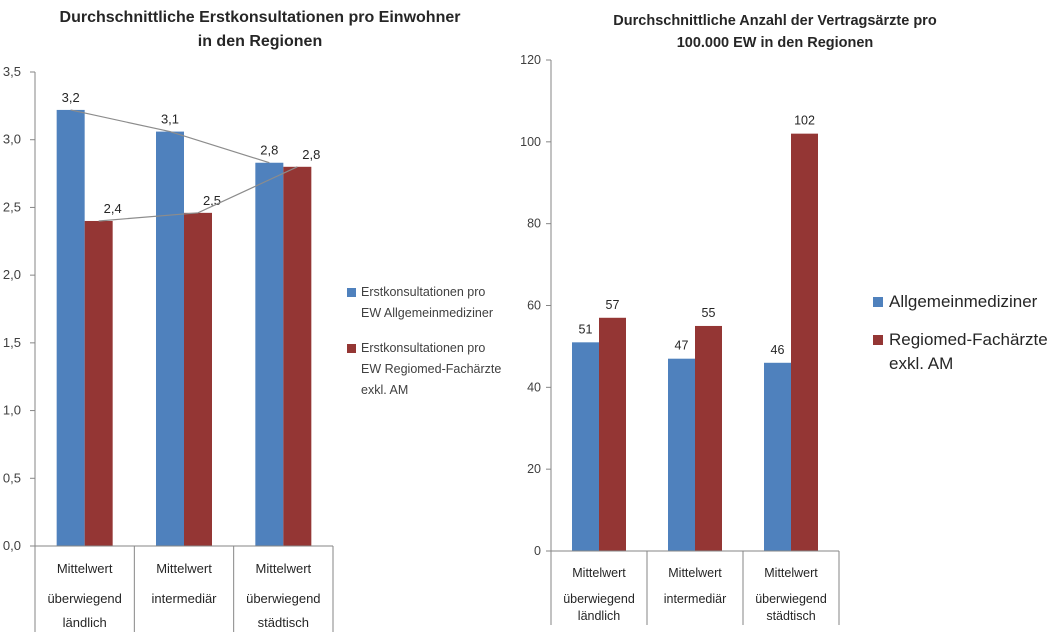 The height and width of the screenshot is (633, 1058). I want to click on data-label: 46, so click(778, 350).